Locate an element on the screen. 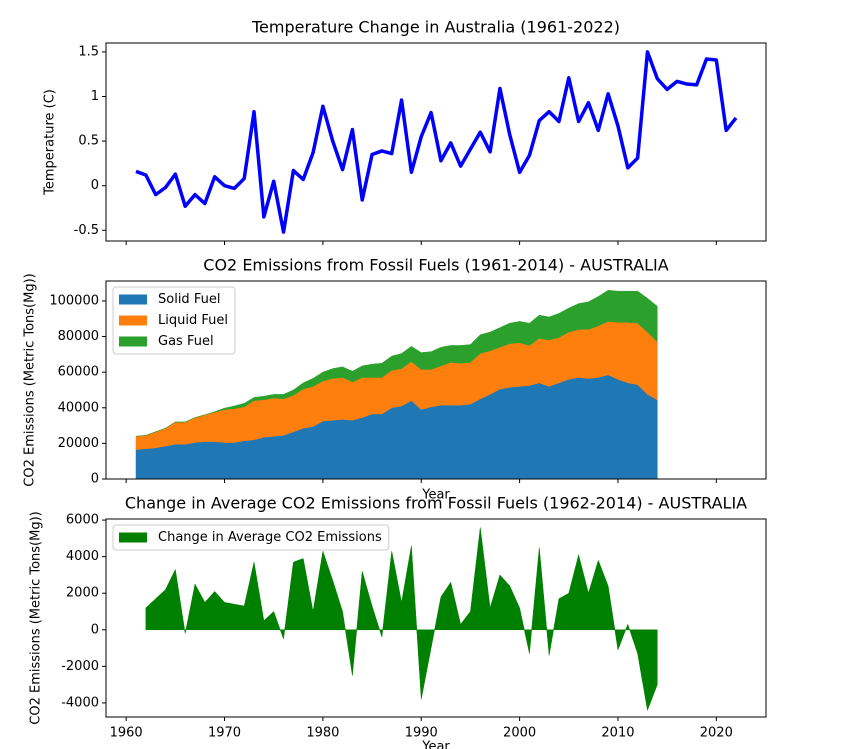 This screenshot has height=749, width=851. legend-label: Change in Average CO2 Emissions is located at coordinates (270, 537).